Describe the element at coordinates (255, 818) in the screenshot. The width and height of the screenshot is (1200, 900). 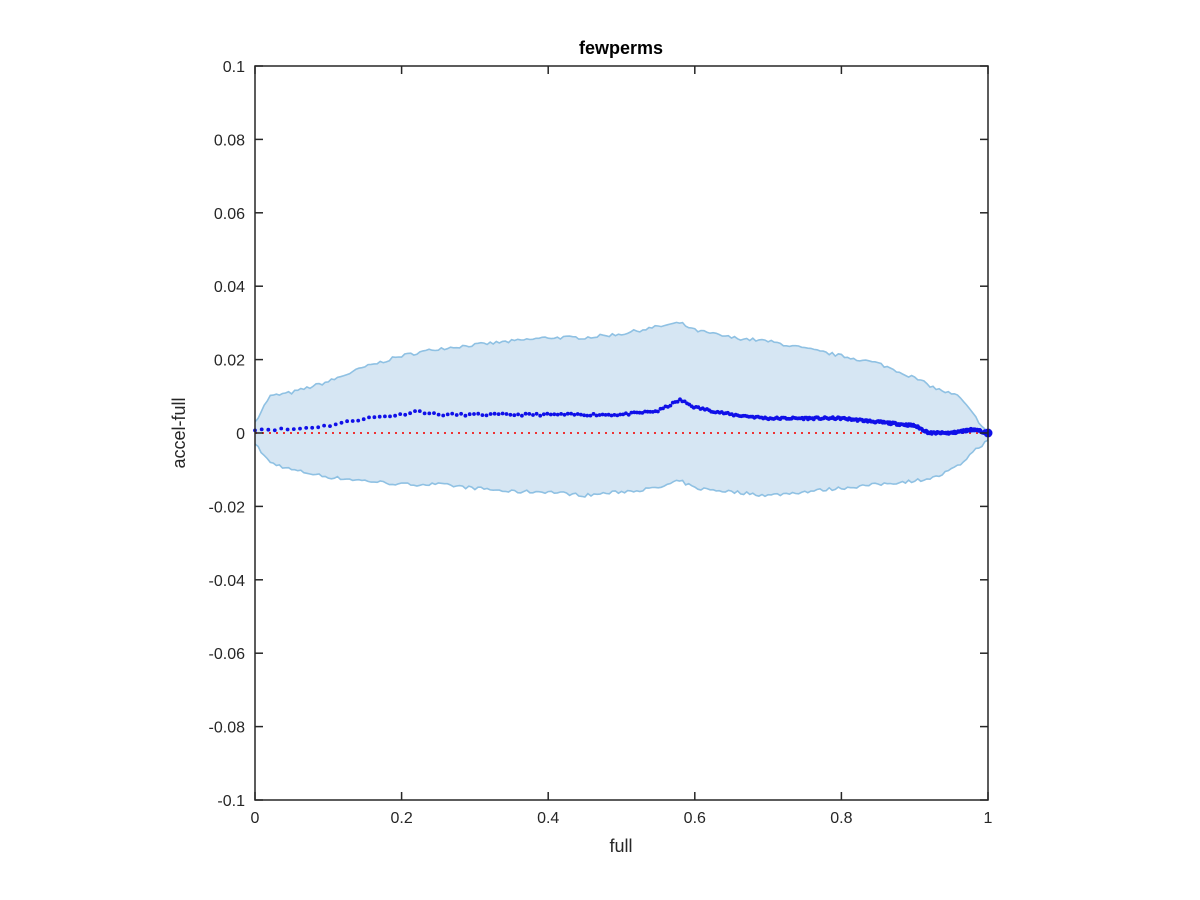
I see `x-tick-label: 0` at that location.